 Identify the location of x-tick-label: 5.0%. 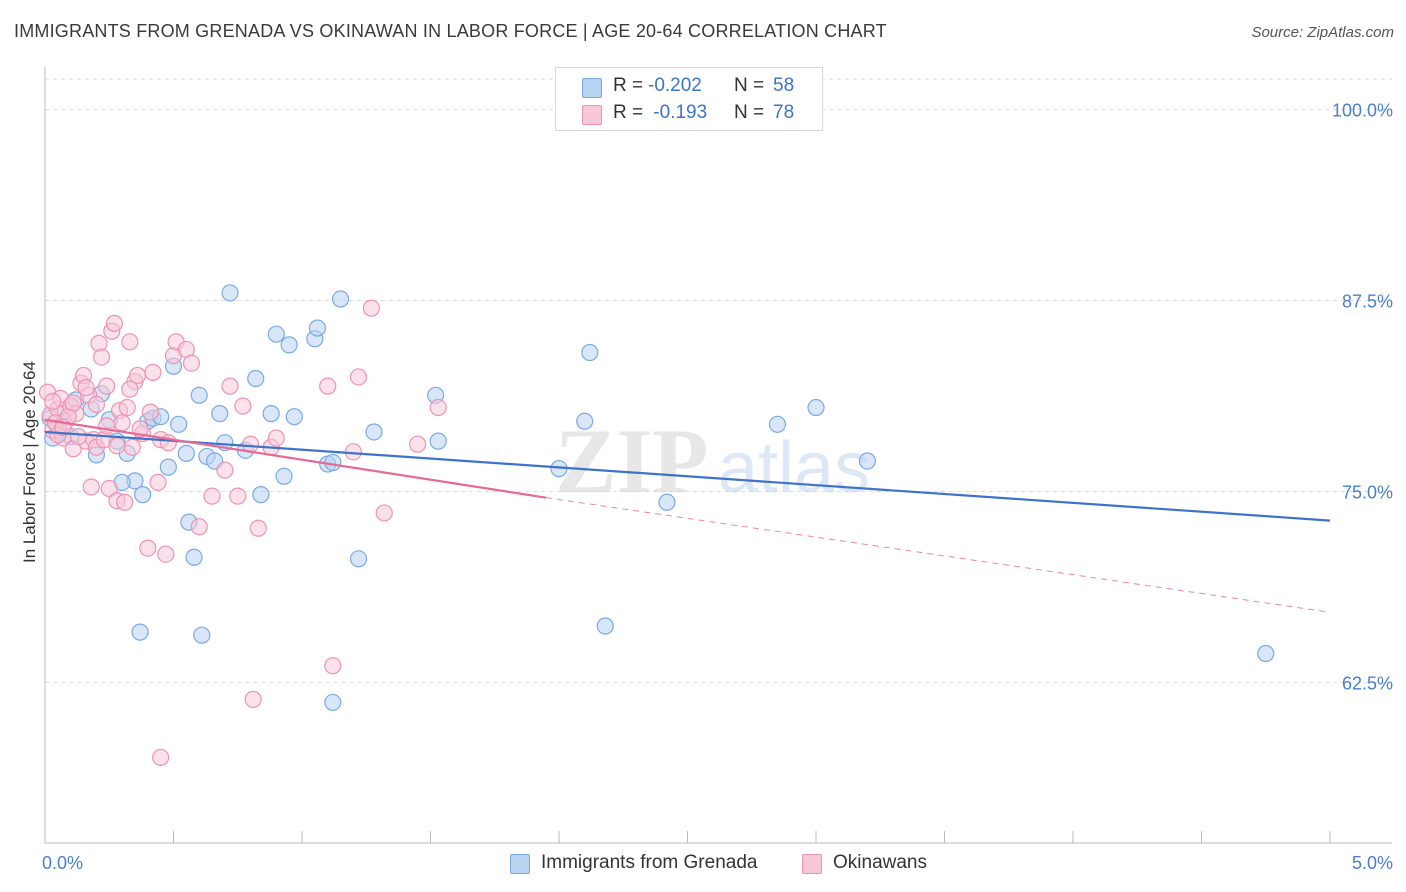
(1372, 863).